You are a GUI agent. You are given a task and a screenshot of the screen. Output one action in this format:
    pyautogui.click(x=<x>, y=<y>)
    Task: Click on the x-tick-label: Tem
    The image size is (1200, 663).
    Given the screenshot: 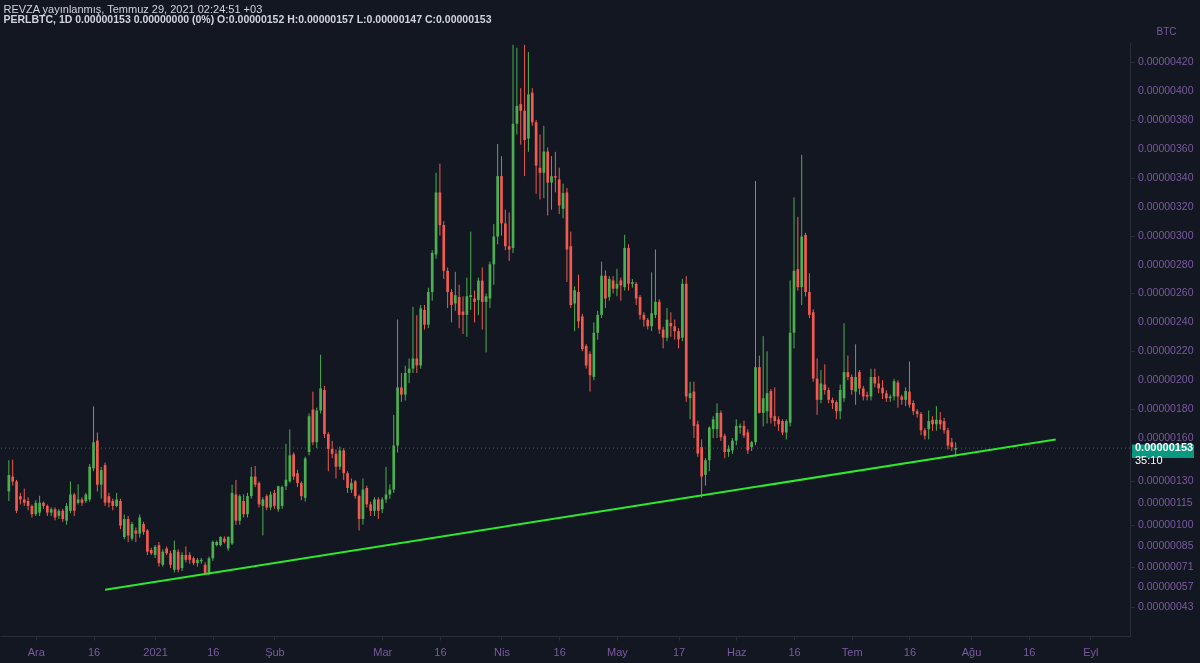 What is the action you would take?
    pyautogui.click(x=852, y=651)
    